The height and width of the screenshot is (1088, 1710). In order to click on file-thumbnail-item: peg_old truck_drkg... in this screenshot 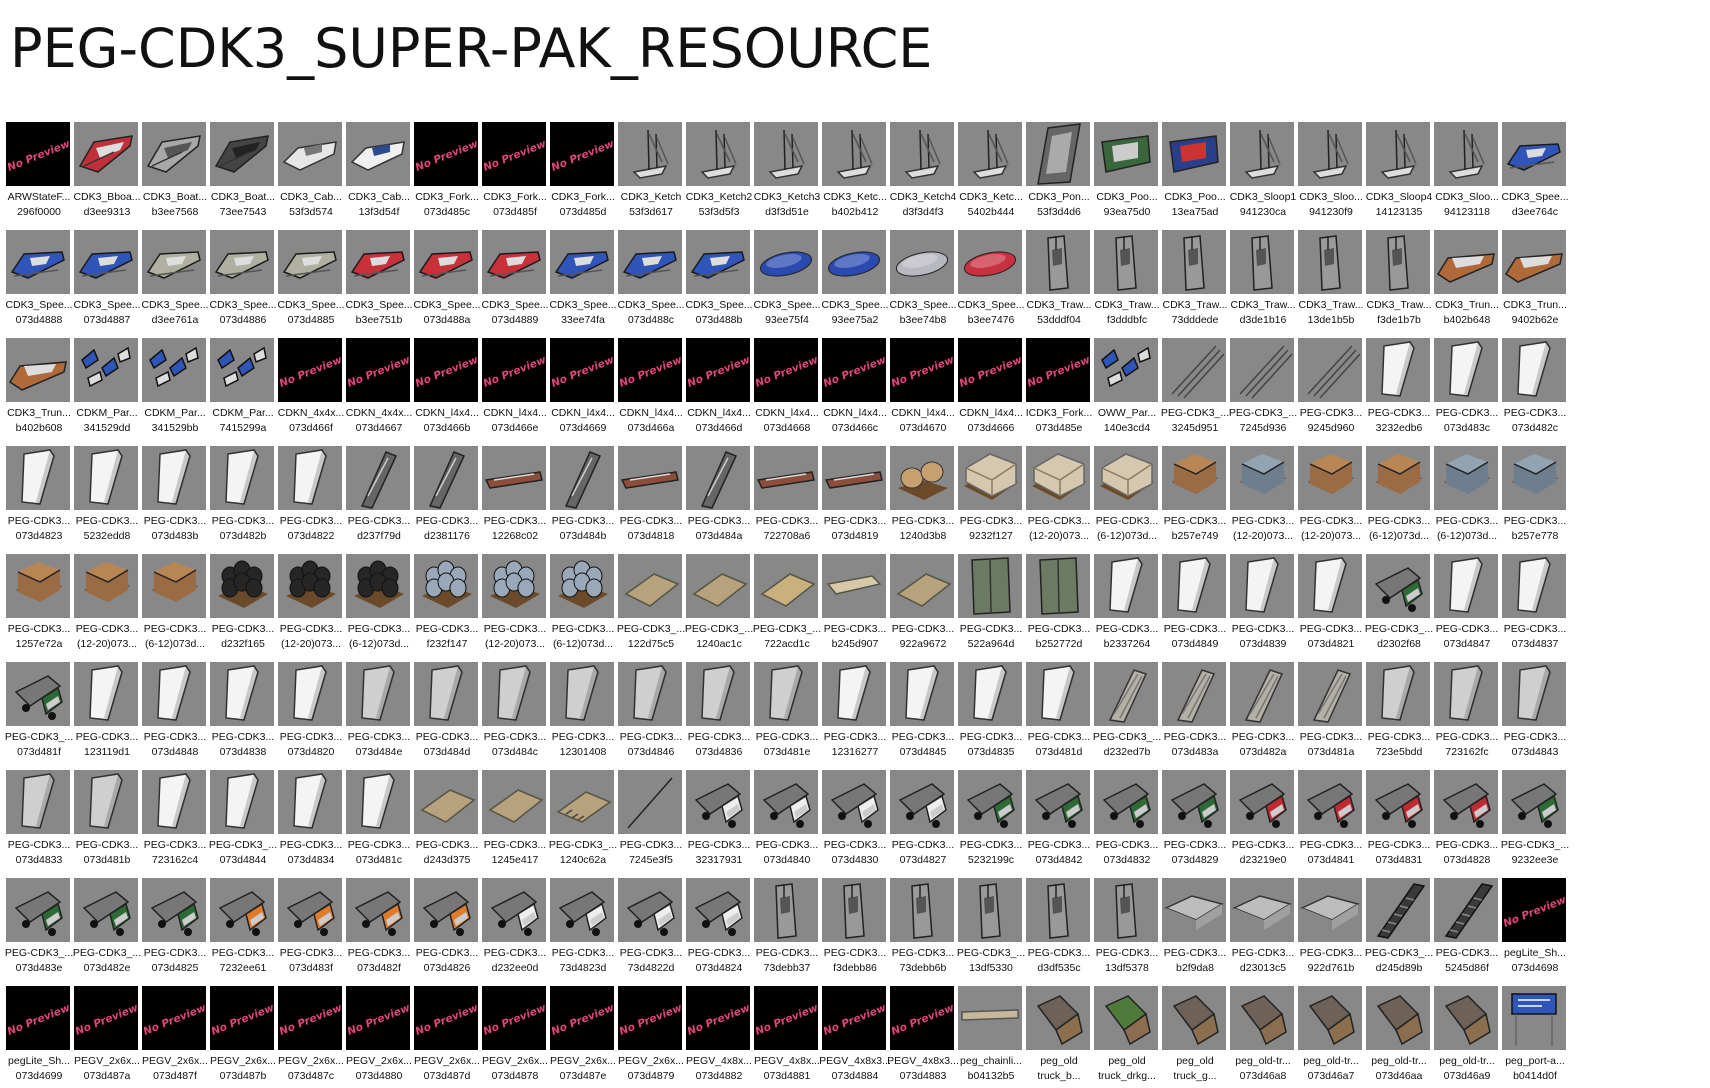, I will do `click(1128, 1037)`.